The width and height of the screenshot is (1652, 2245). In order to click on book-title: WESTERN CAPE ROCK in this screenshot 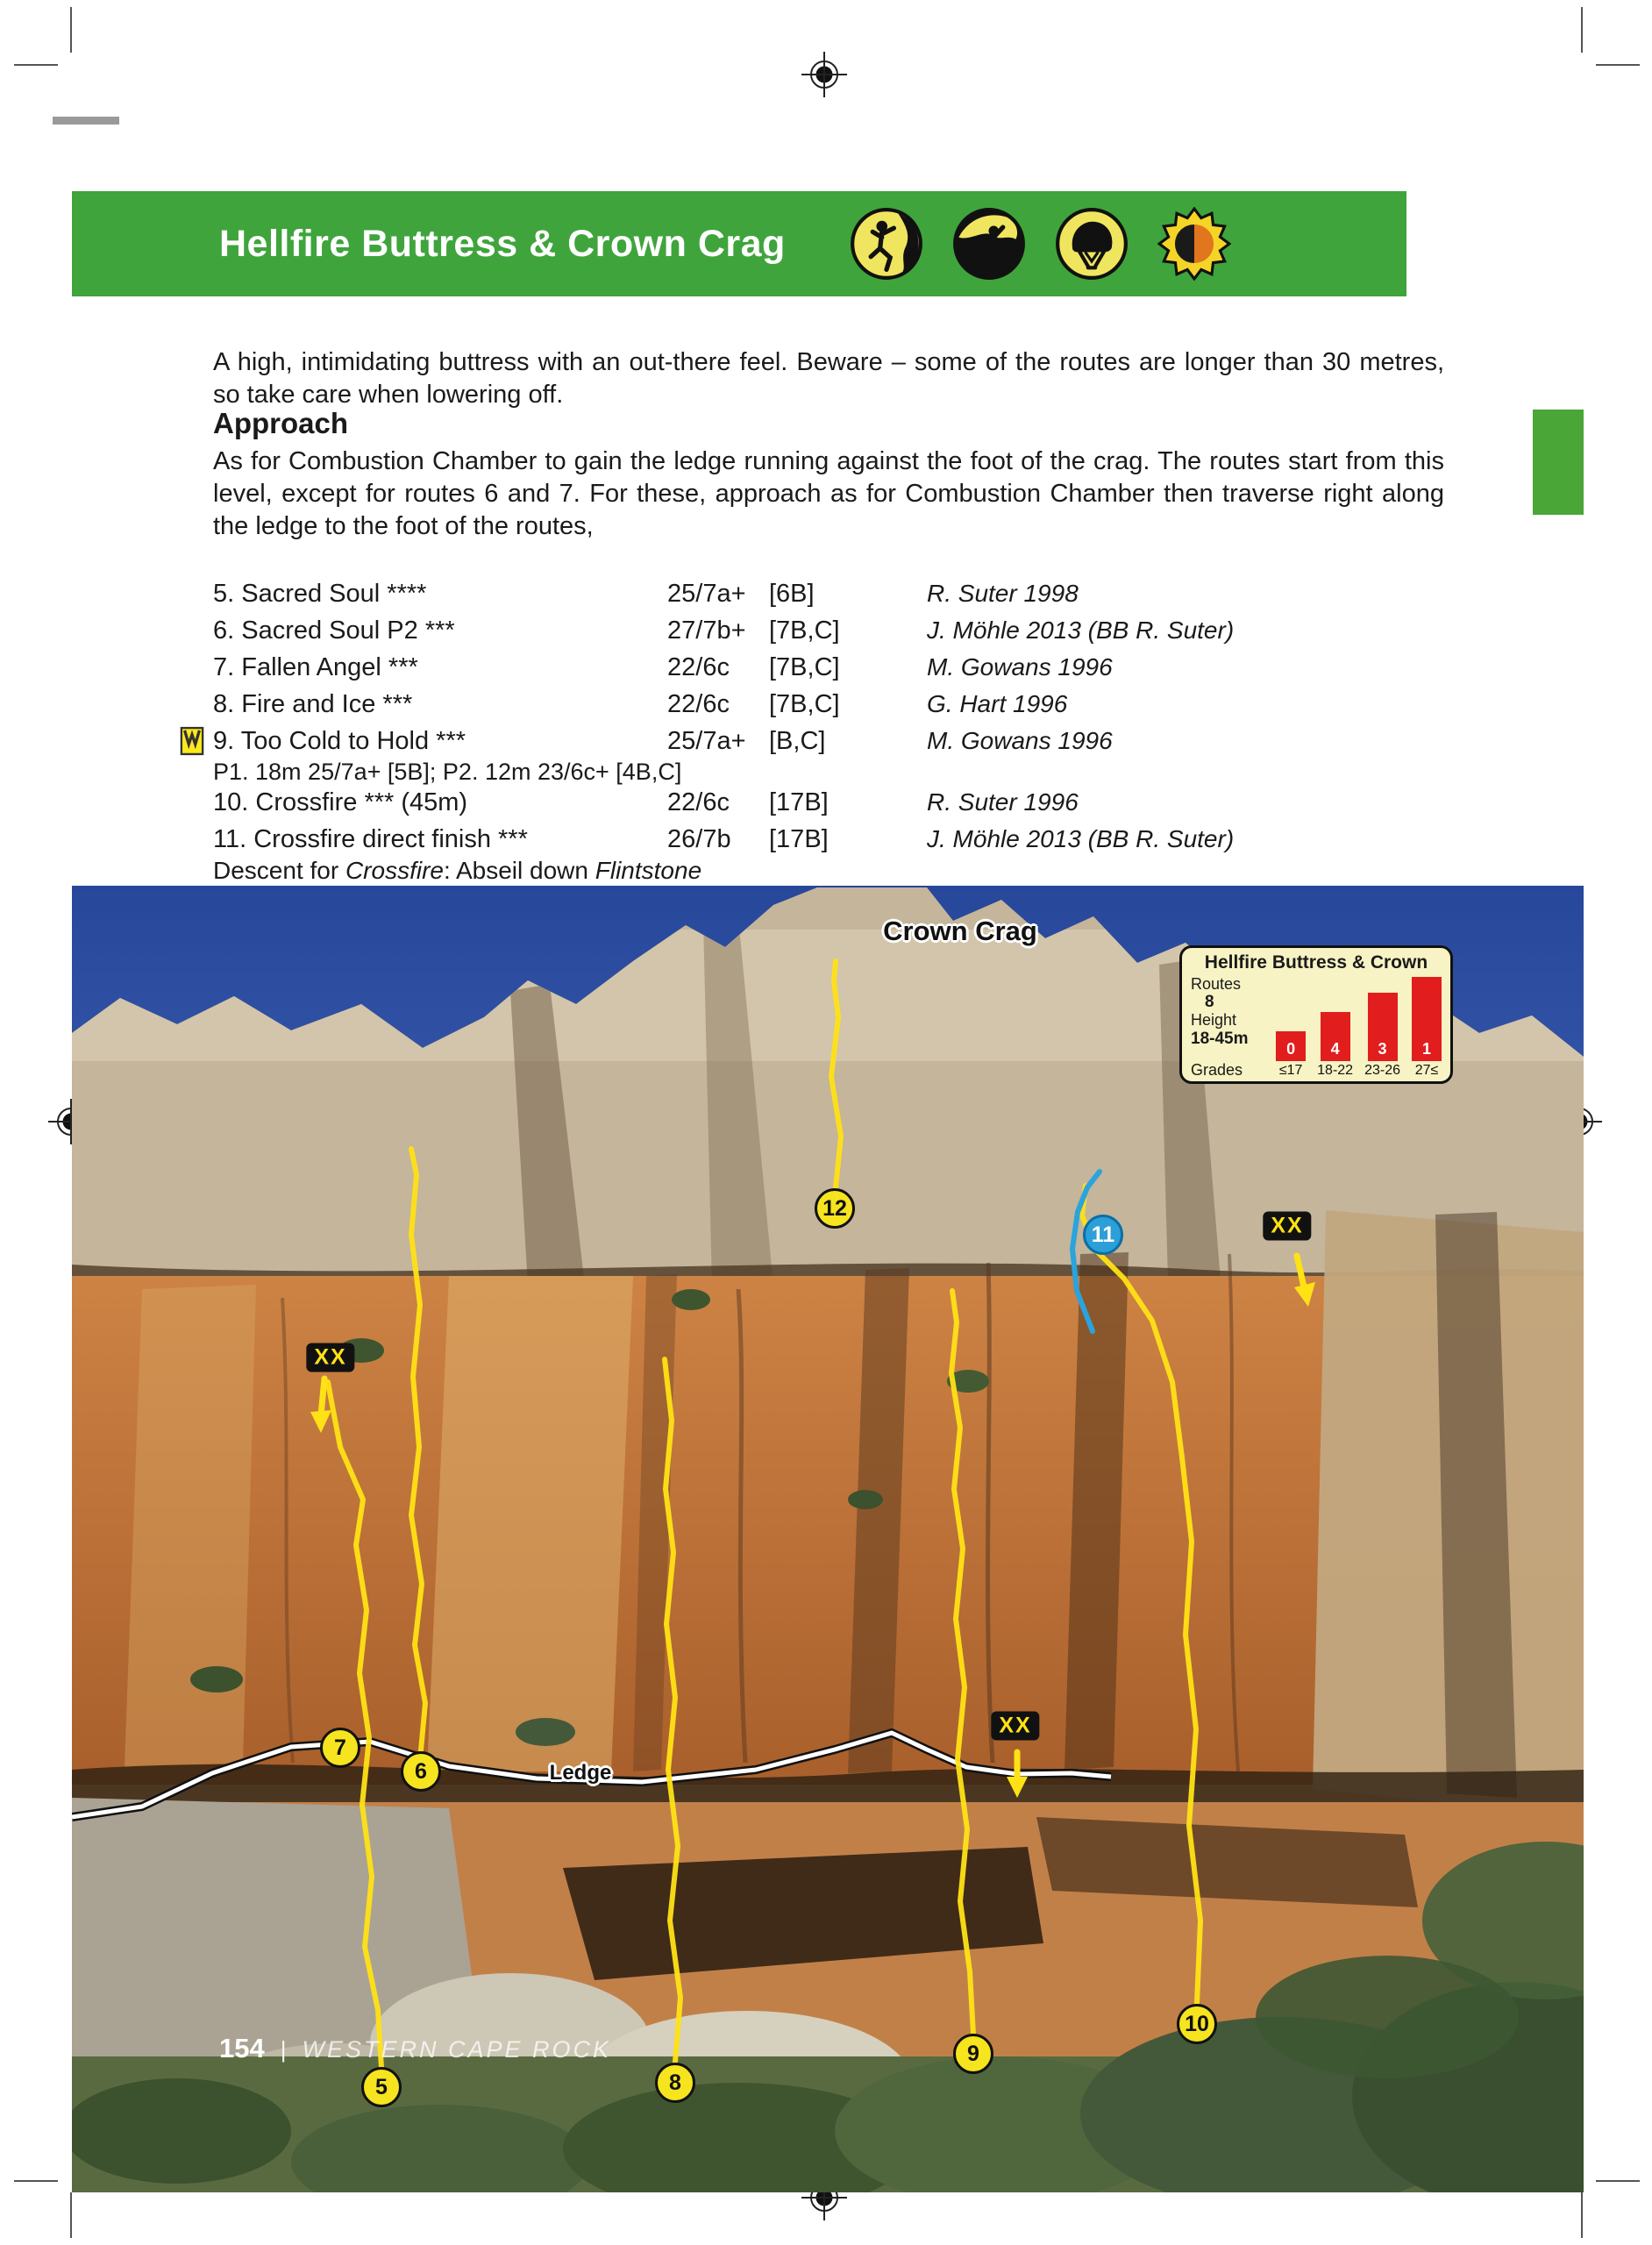, I will do `click(457, 2049)`.